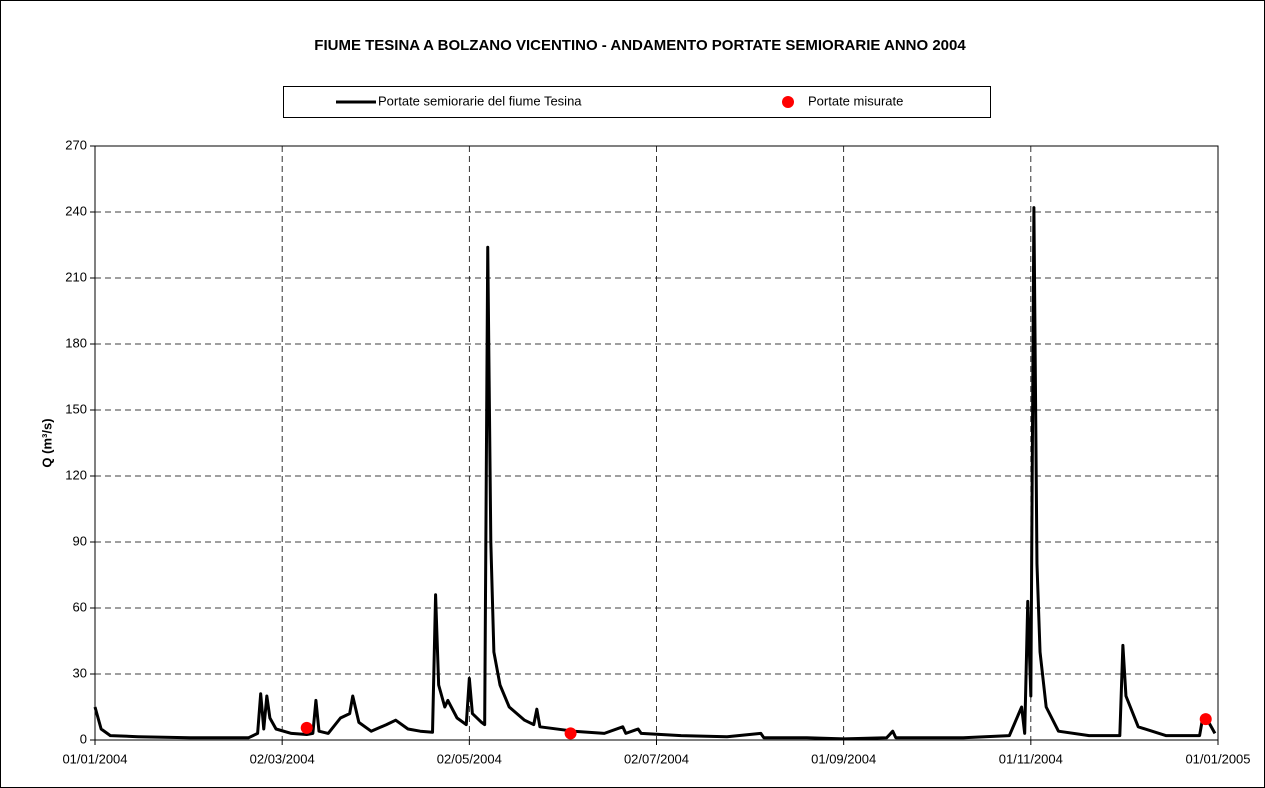 This screenshot has height=788, width=1265. What do you see at coordinates (83, 738) in the screenshot?
I see `y-tick-label: 0` at bounding box center [83, 738].